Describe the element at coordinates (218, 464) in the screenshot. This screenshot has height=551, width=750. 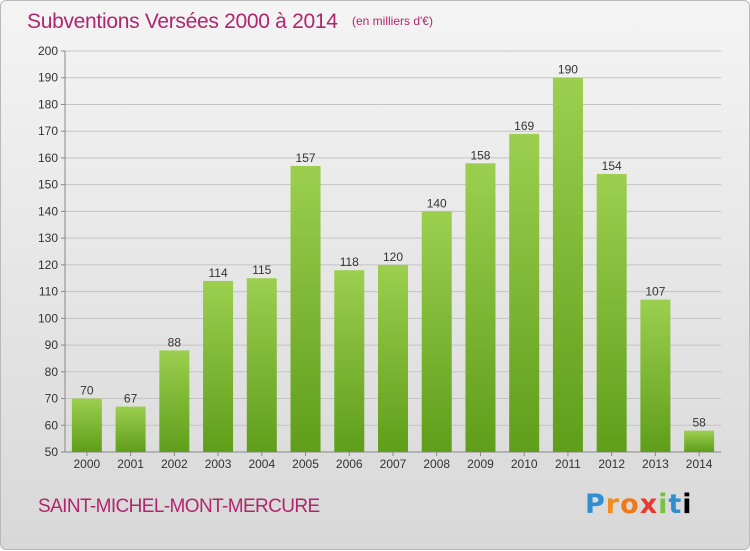
I see `x-tick-label: 2003` at that location.